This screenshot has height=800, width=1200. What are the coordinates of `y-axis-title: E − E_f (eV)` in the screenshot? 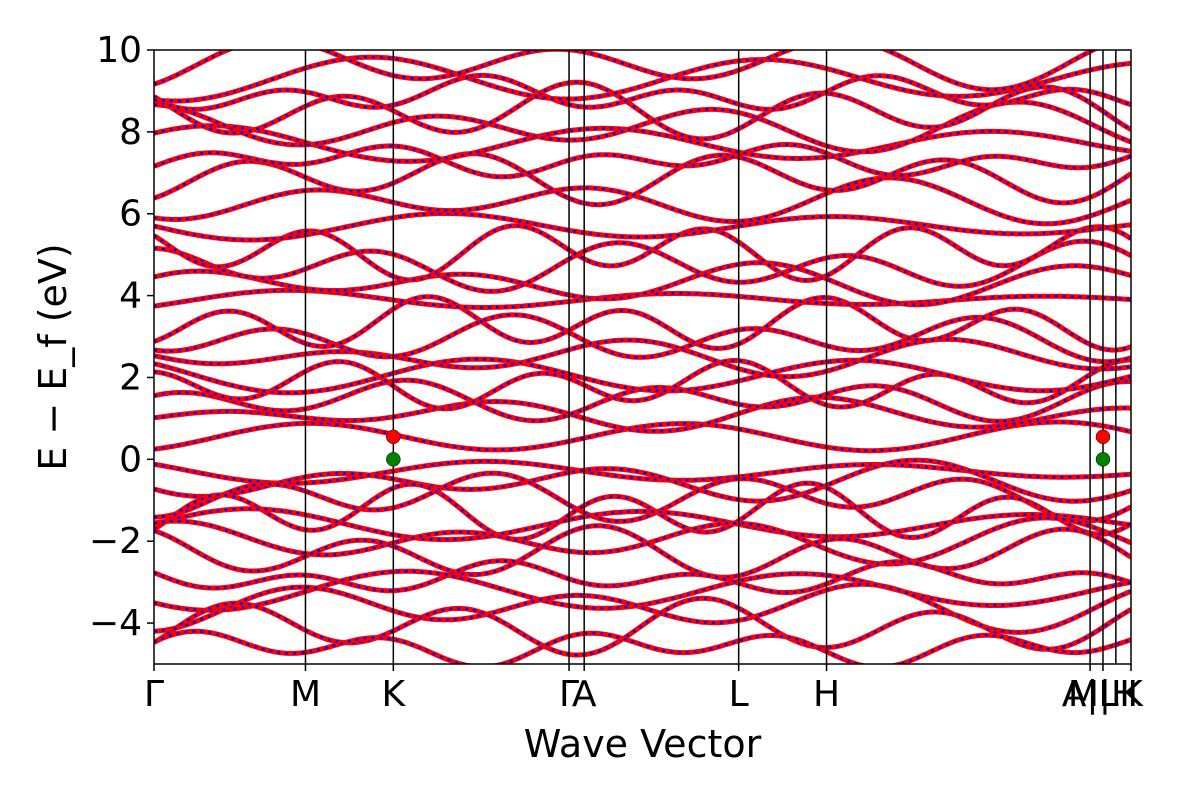 It's located at (53, 357).